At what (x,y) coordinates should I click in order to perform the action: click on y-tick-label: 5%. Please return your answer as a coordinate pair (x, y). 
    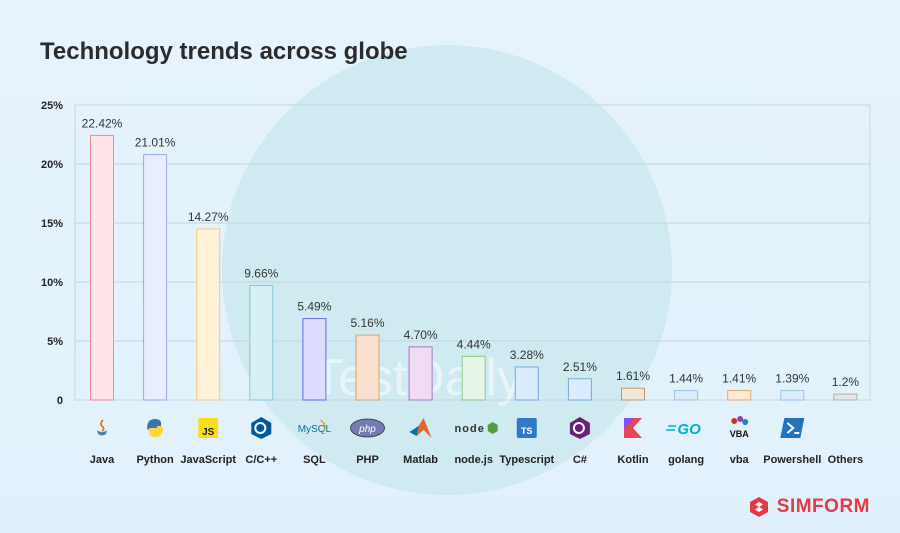
    Looking at the image, I should click on (55, 342).